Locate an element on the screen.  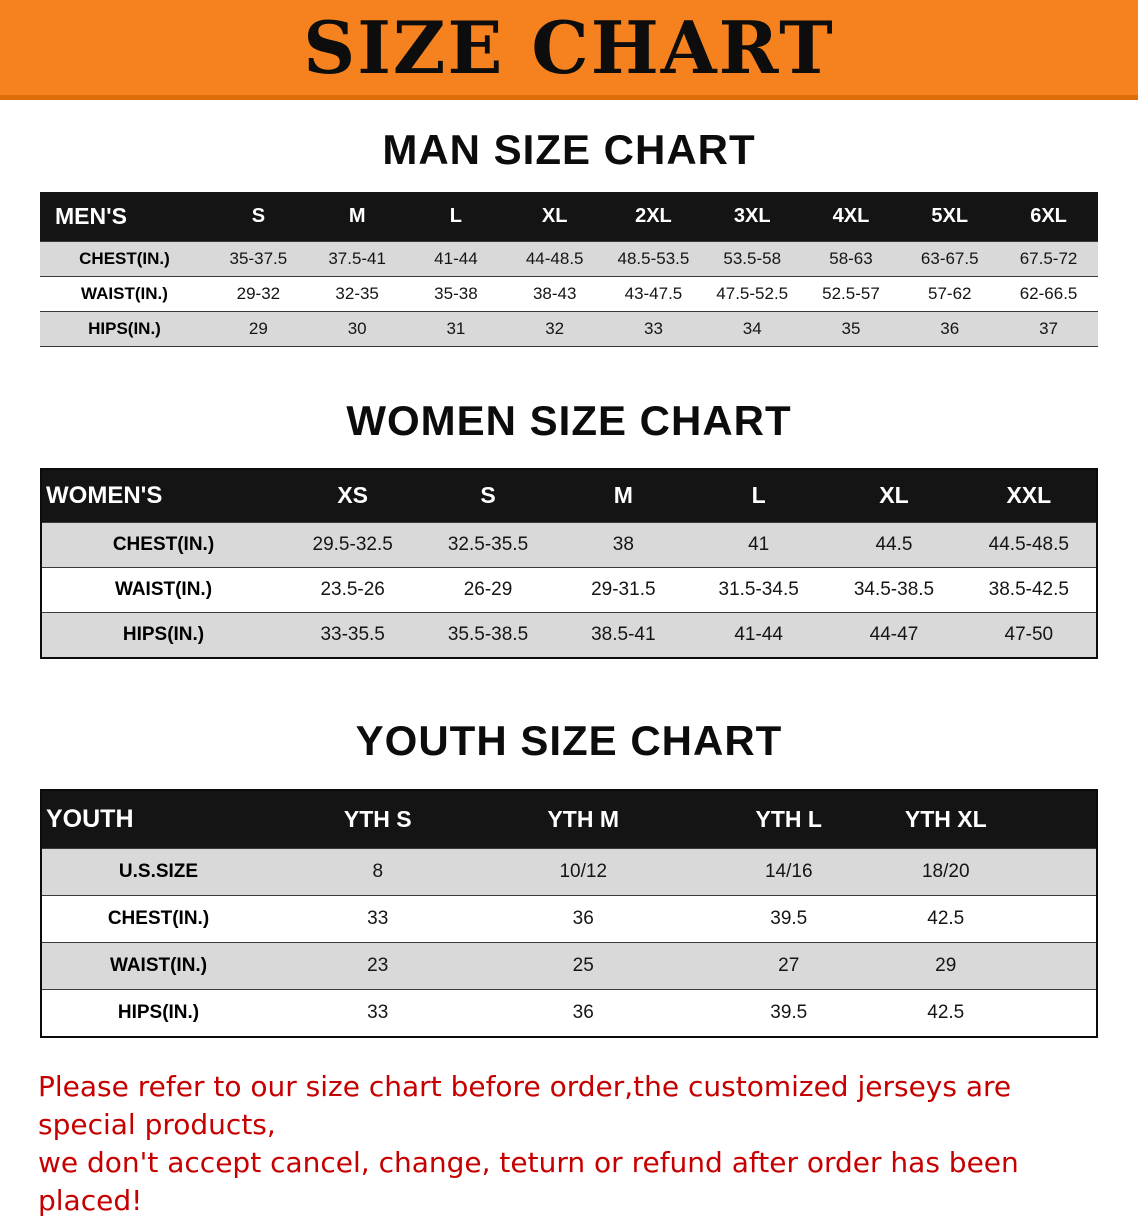
value-cell: 63-67.5 is located at coordinates (949, 259).